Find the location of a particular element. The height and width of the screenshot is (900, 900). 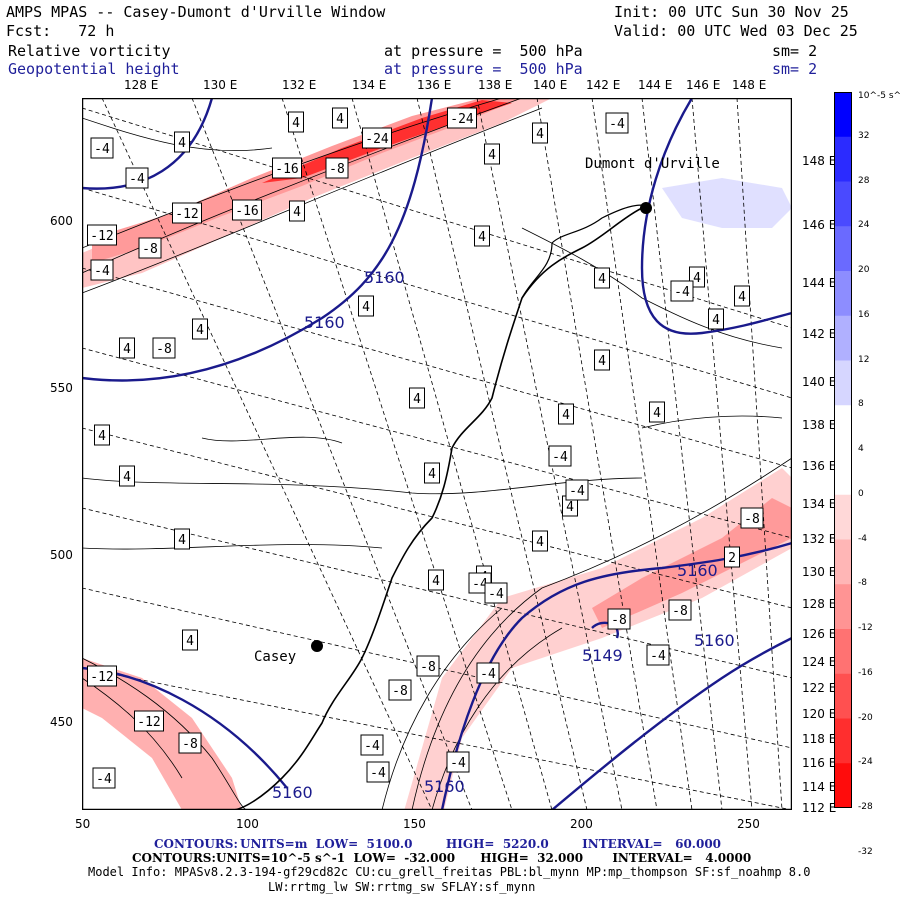

colorbar-label: 8 is located at coordinates (861, 404).